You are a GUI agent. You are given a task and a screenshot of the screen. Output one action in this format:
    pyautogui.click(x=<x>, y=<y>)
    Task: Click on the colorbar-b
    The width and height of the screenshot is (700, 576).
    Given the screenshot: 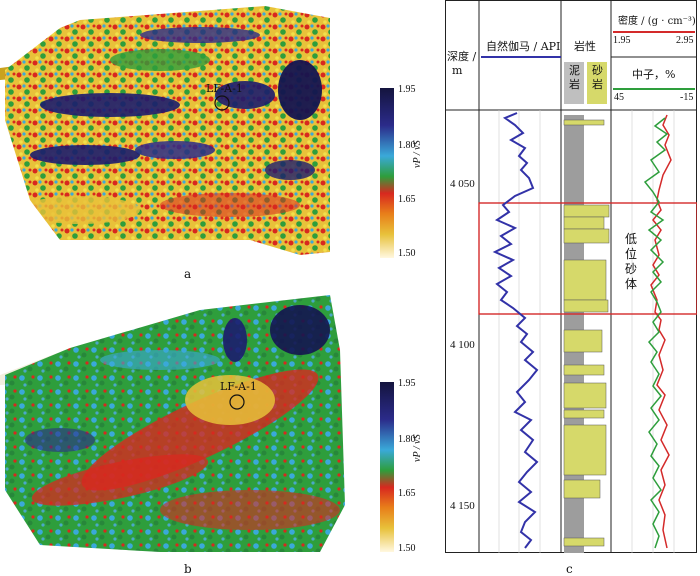 What is the action you would take?
    pyautogui.click(x=387, y=467)
    